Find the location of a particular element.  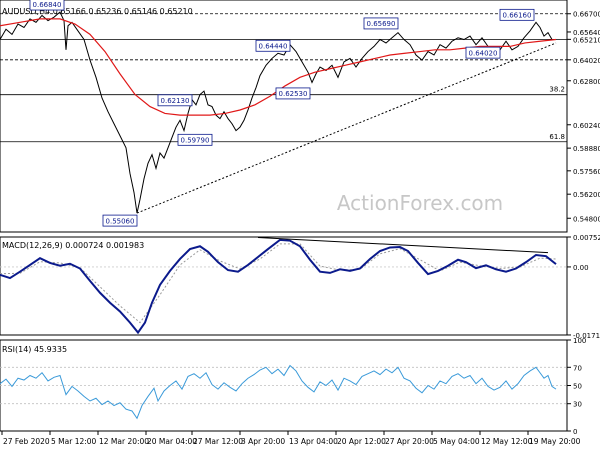

price-annotation-label: 0.64020 is located at coordinates (483, 53).